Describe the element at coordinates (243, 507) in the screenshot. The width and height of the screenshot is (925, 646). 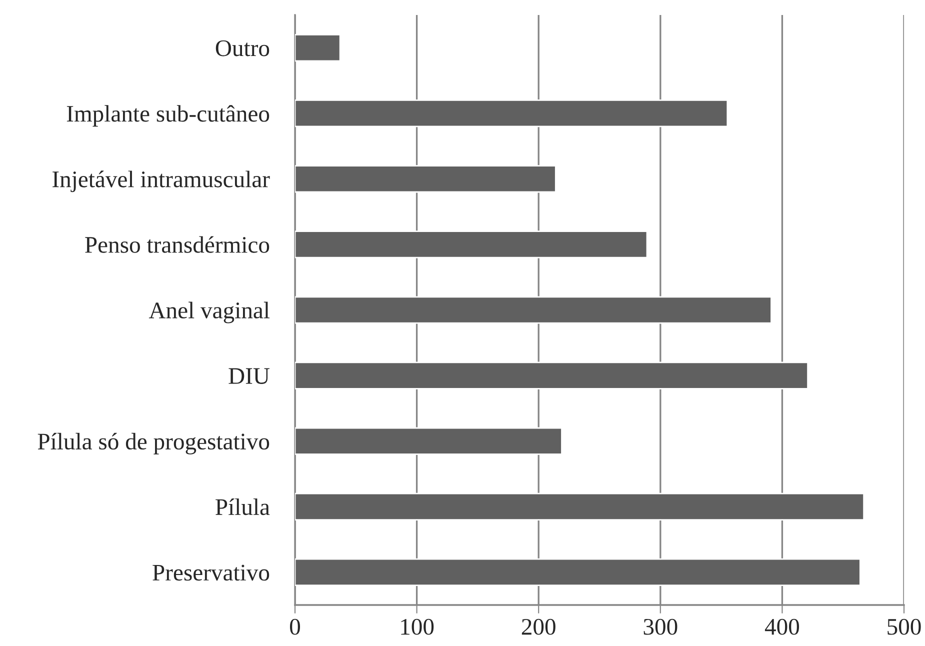
I see `y-tick-label: Pílula` at that location.